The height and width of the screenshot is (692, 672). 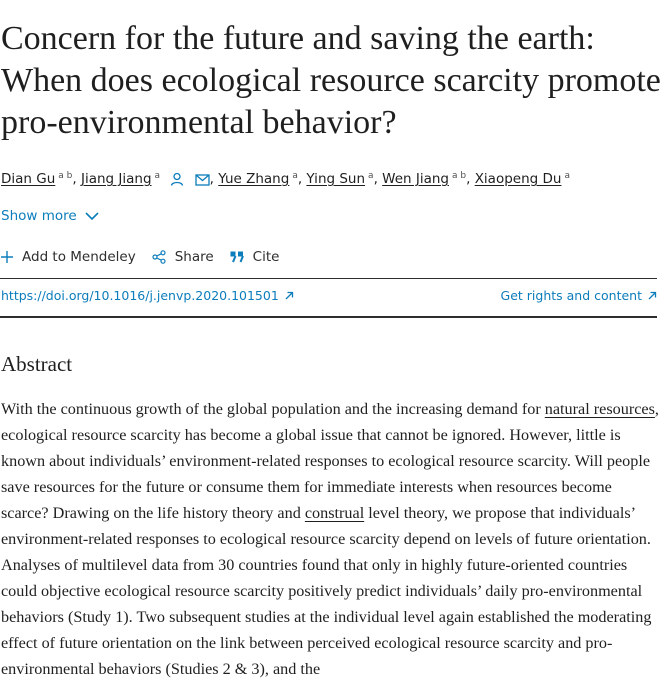 I want to click on author-link: Ying Sun, so click(x=336, y=179).